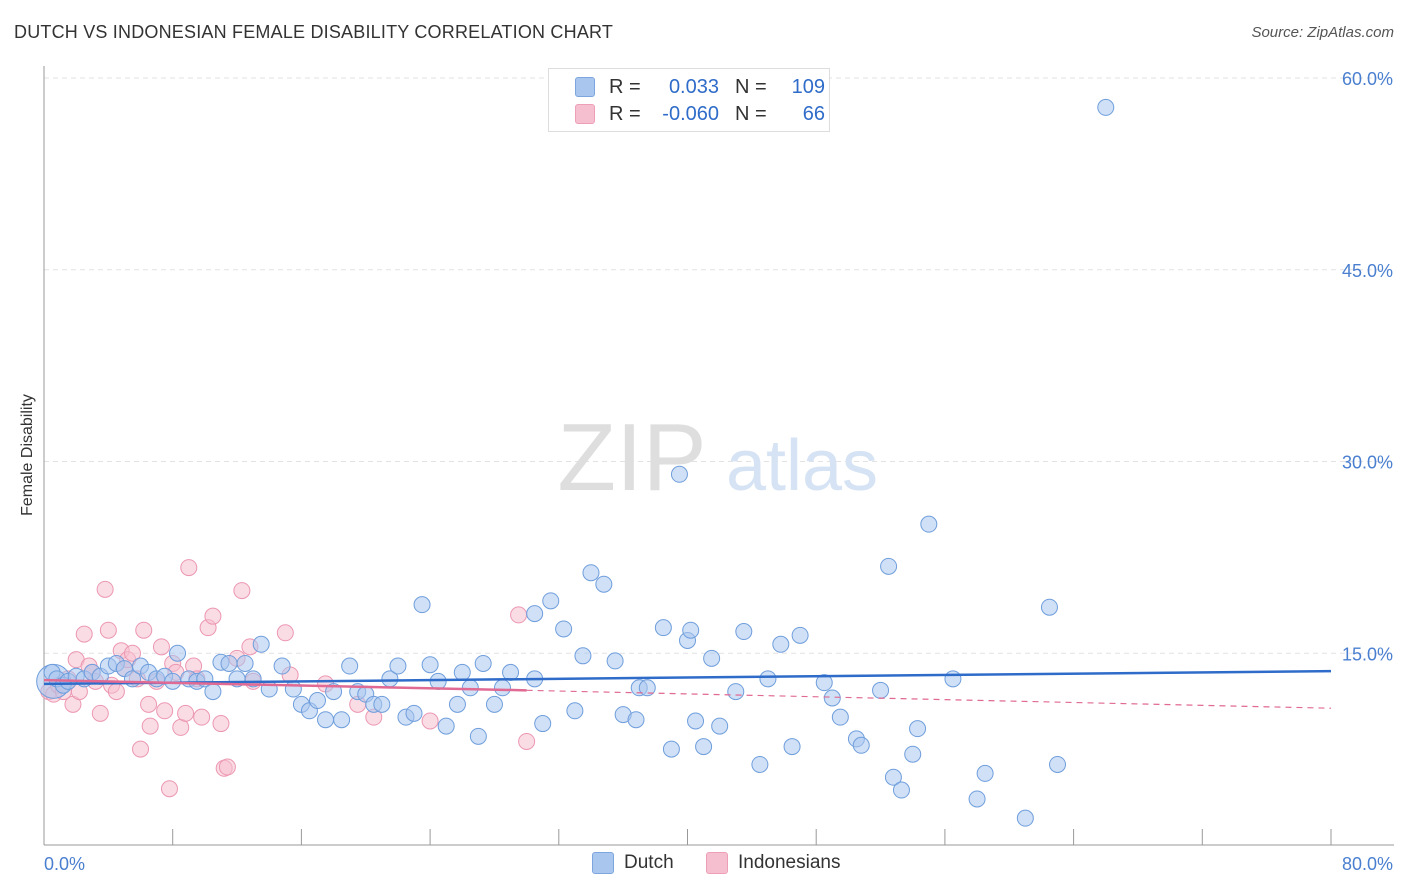 Image resolution: width=1406 pixels, height=892 pixels. I want to click on indonesians-legend-swatch, so click(717, 863).